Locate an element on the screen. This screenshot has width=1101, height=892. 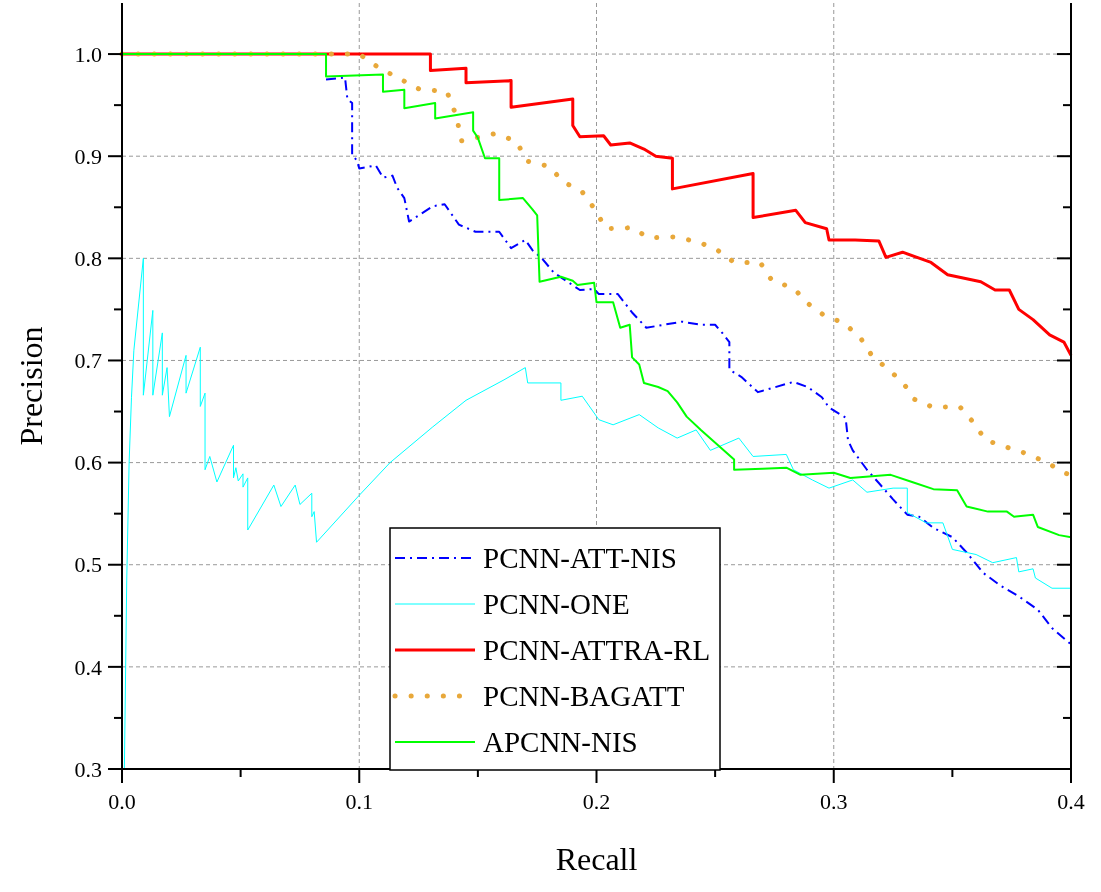
y-tick-label: 0.7 is located at coordinates (88, 361).